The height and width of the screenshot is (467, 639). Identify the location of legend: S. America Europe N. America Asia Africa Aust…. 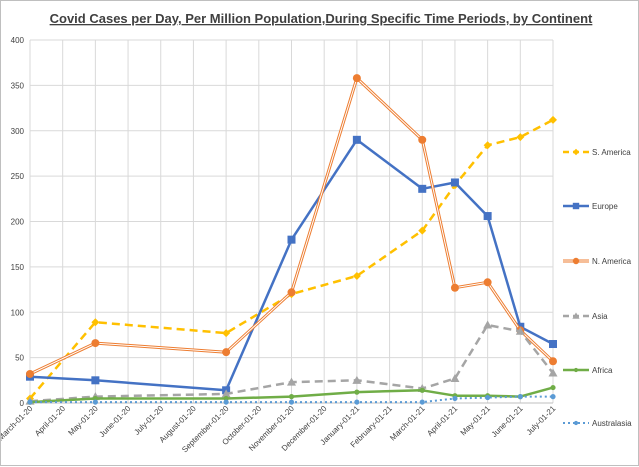
(597, 288).